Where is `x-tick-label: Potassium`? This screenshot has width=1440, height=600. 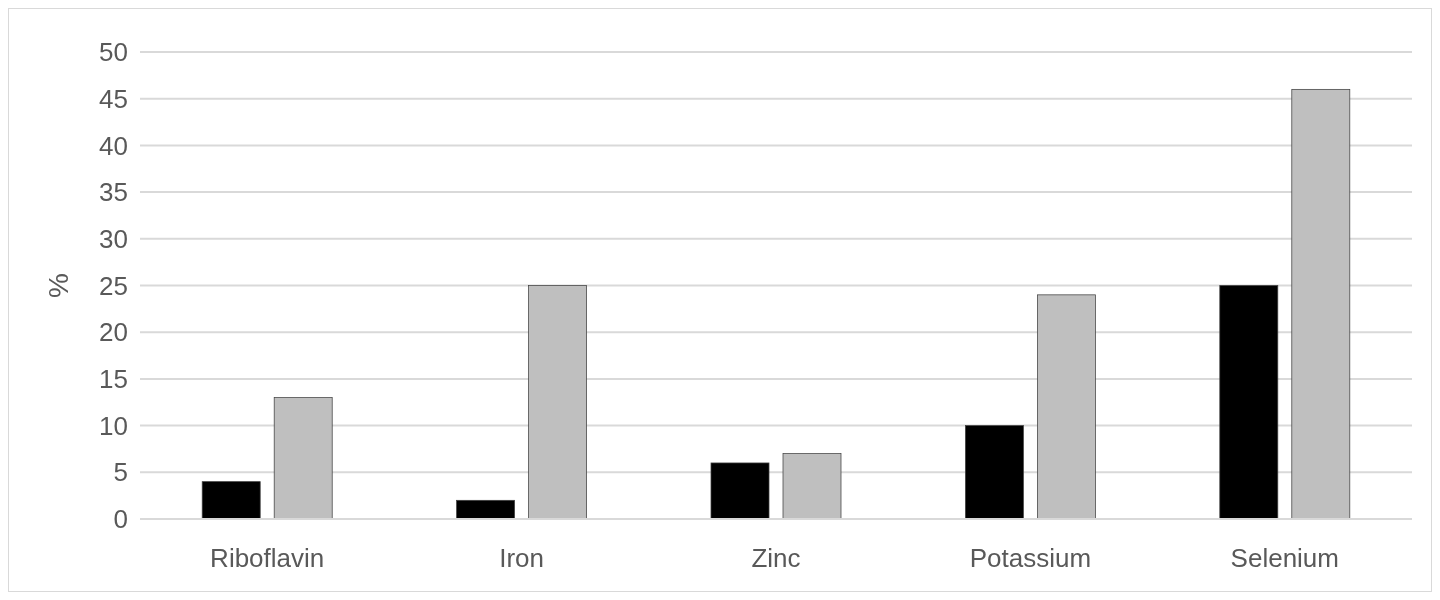
x-tick-label: Potassium is located at coordinates (1030, 558).